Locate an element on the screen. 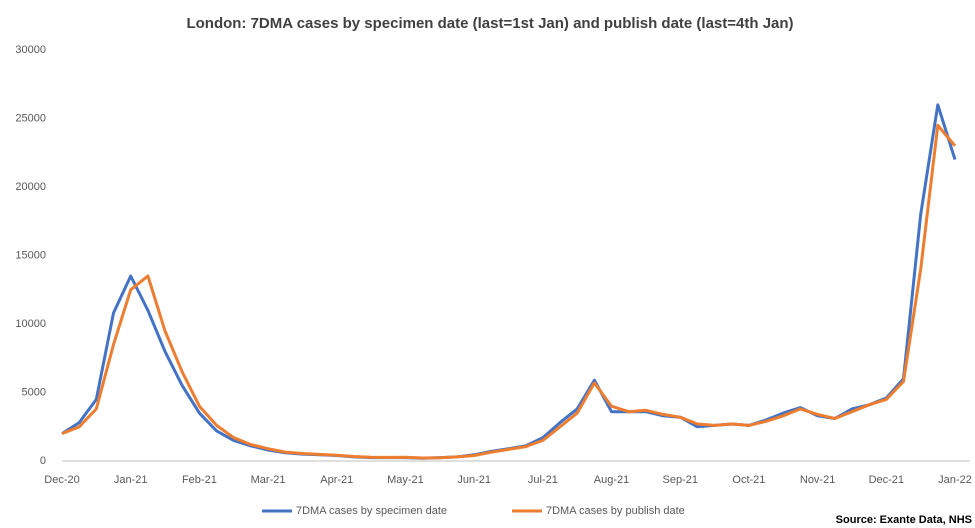  x-tick-label: Jan-22 is located at coordinates (955, 480).